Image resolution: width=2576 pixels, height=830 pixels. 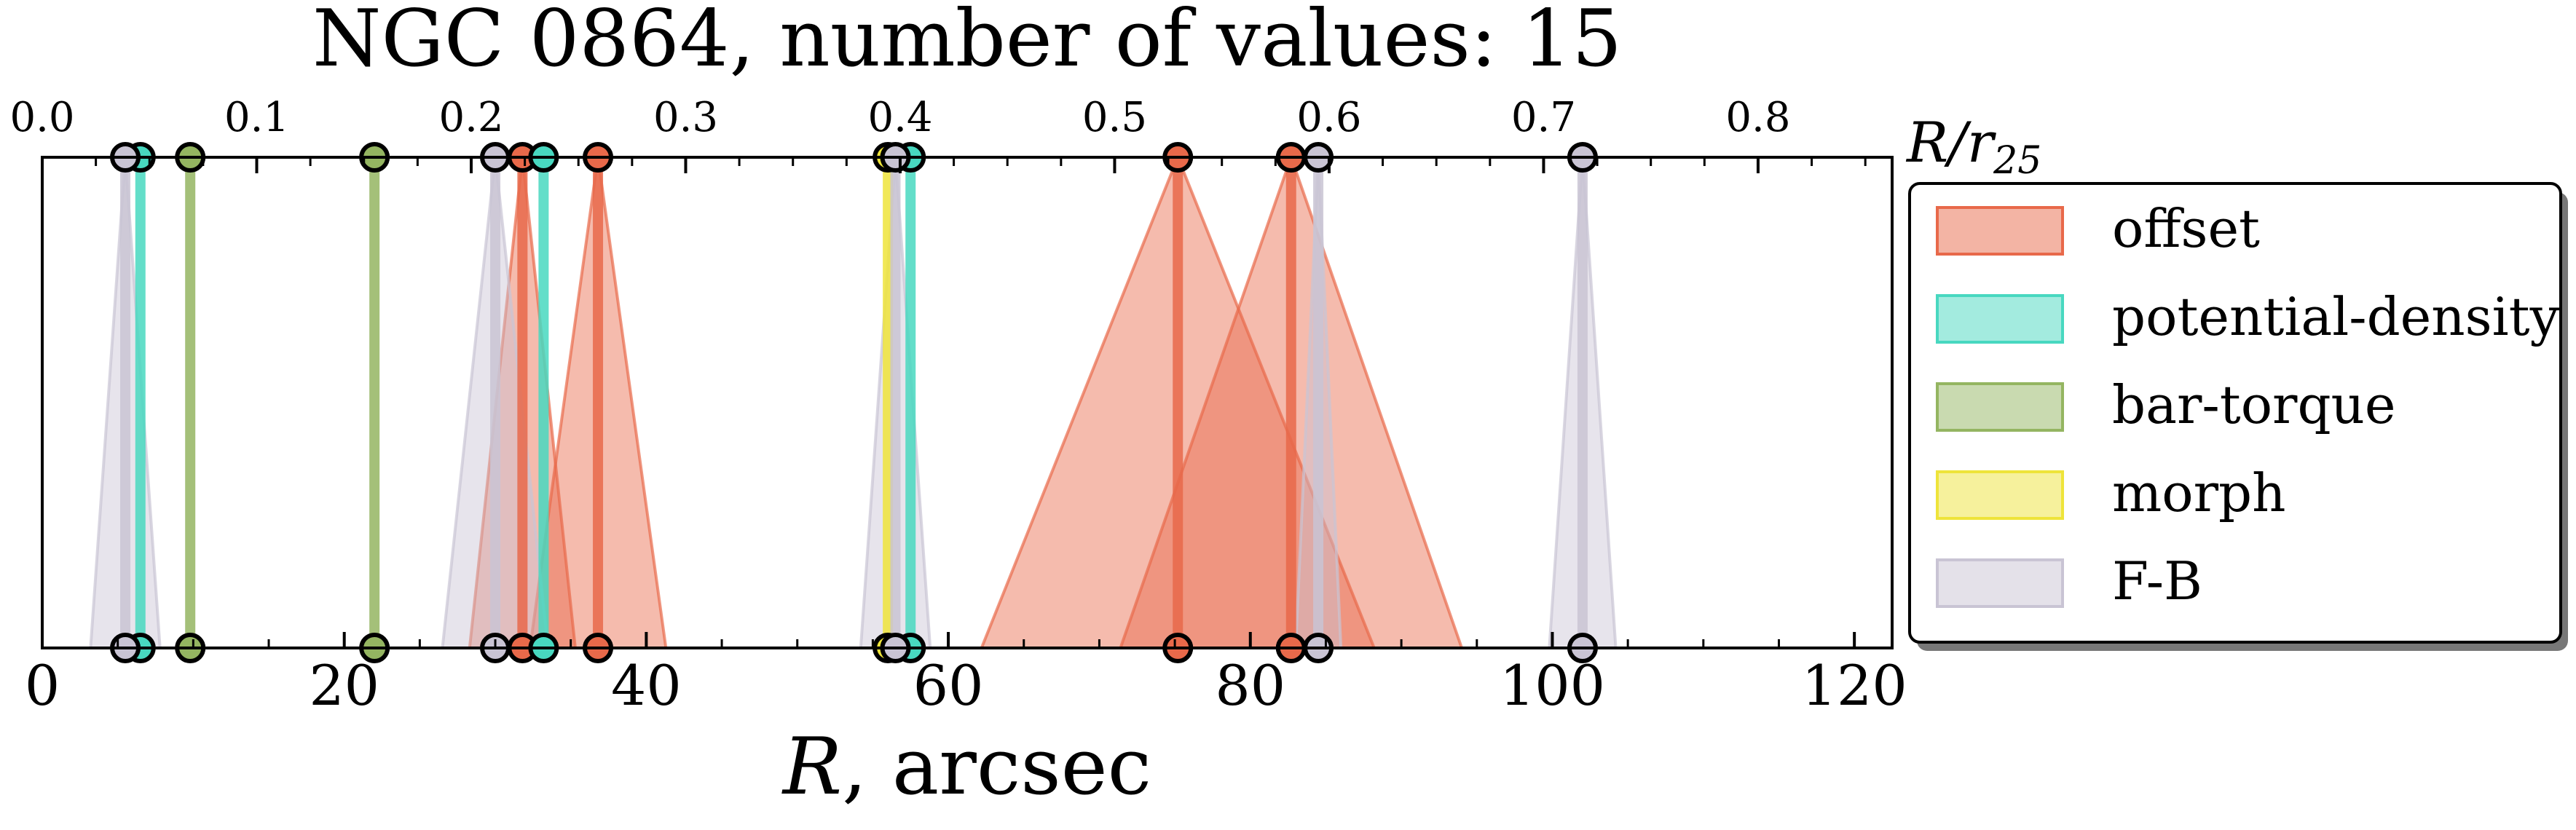 I want to click on x-tick-label: 120, so click(x=1854, y=685).